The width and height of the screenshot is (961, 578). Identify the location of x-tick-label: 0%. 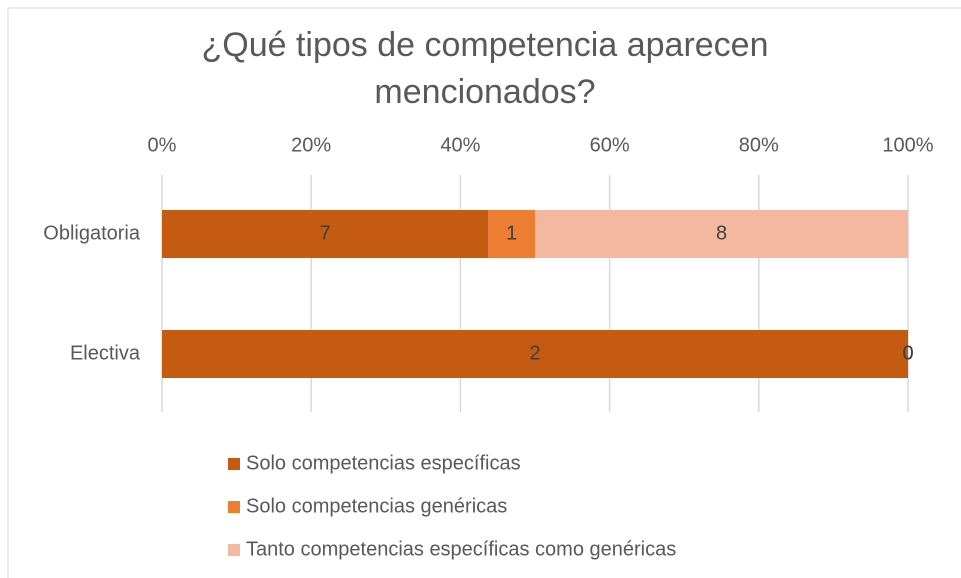
(162, 145).